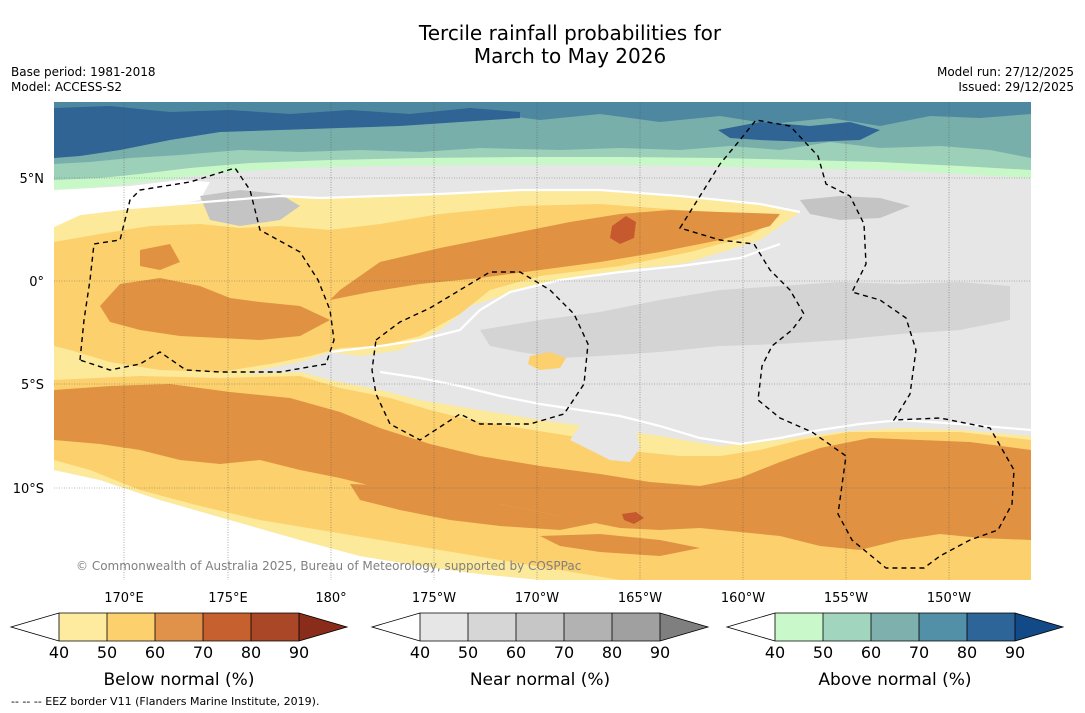  Describe the element at coordinates (427, 207) in the screenshot. I see `contour-near-below-north` at that location.